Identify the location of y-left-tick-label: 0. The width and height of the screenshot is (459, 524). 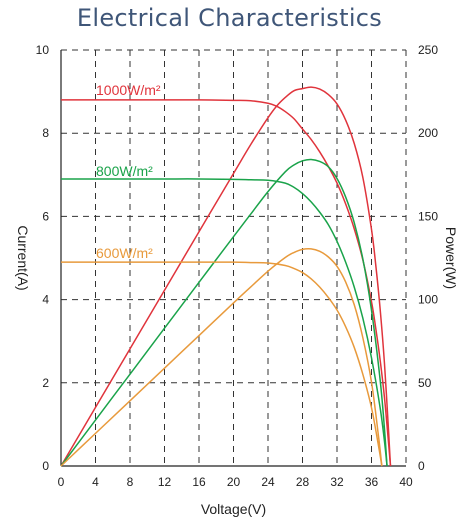
(45, 466).